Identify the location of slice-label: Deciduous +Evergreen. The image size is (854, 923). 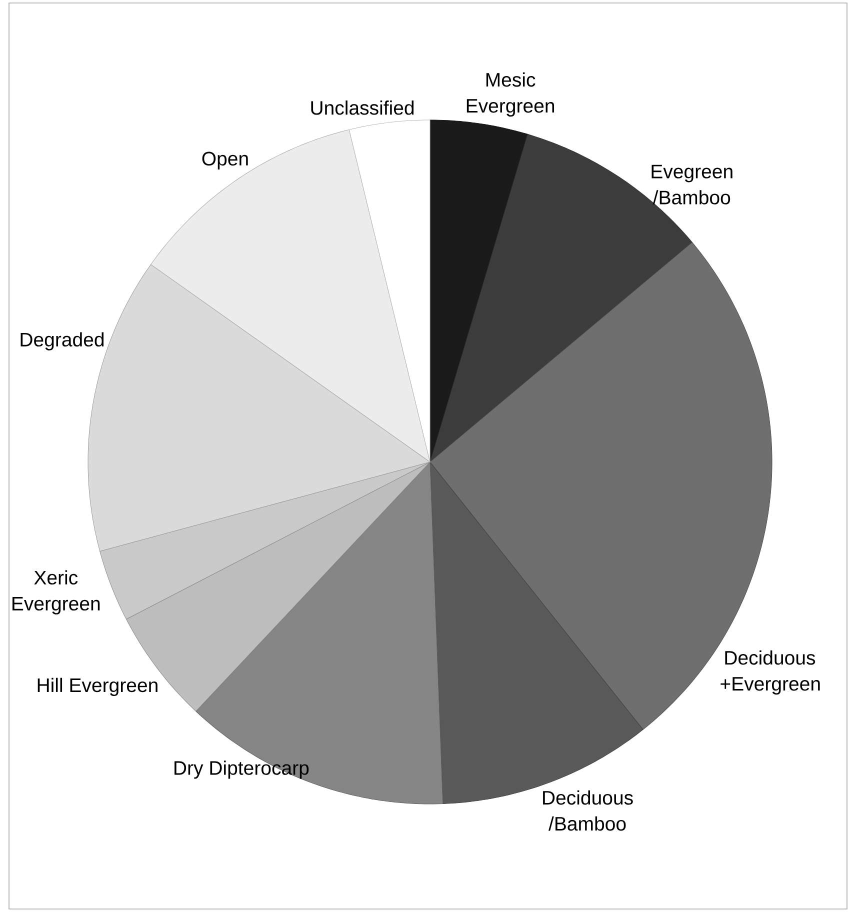
(770, 672).